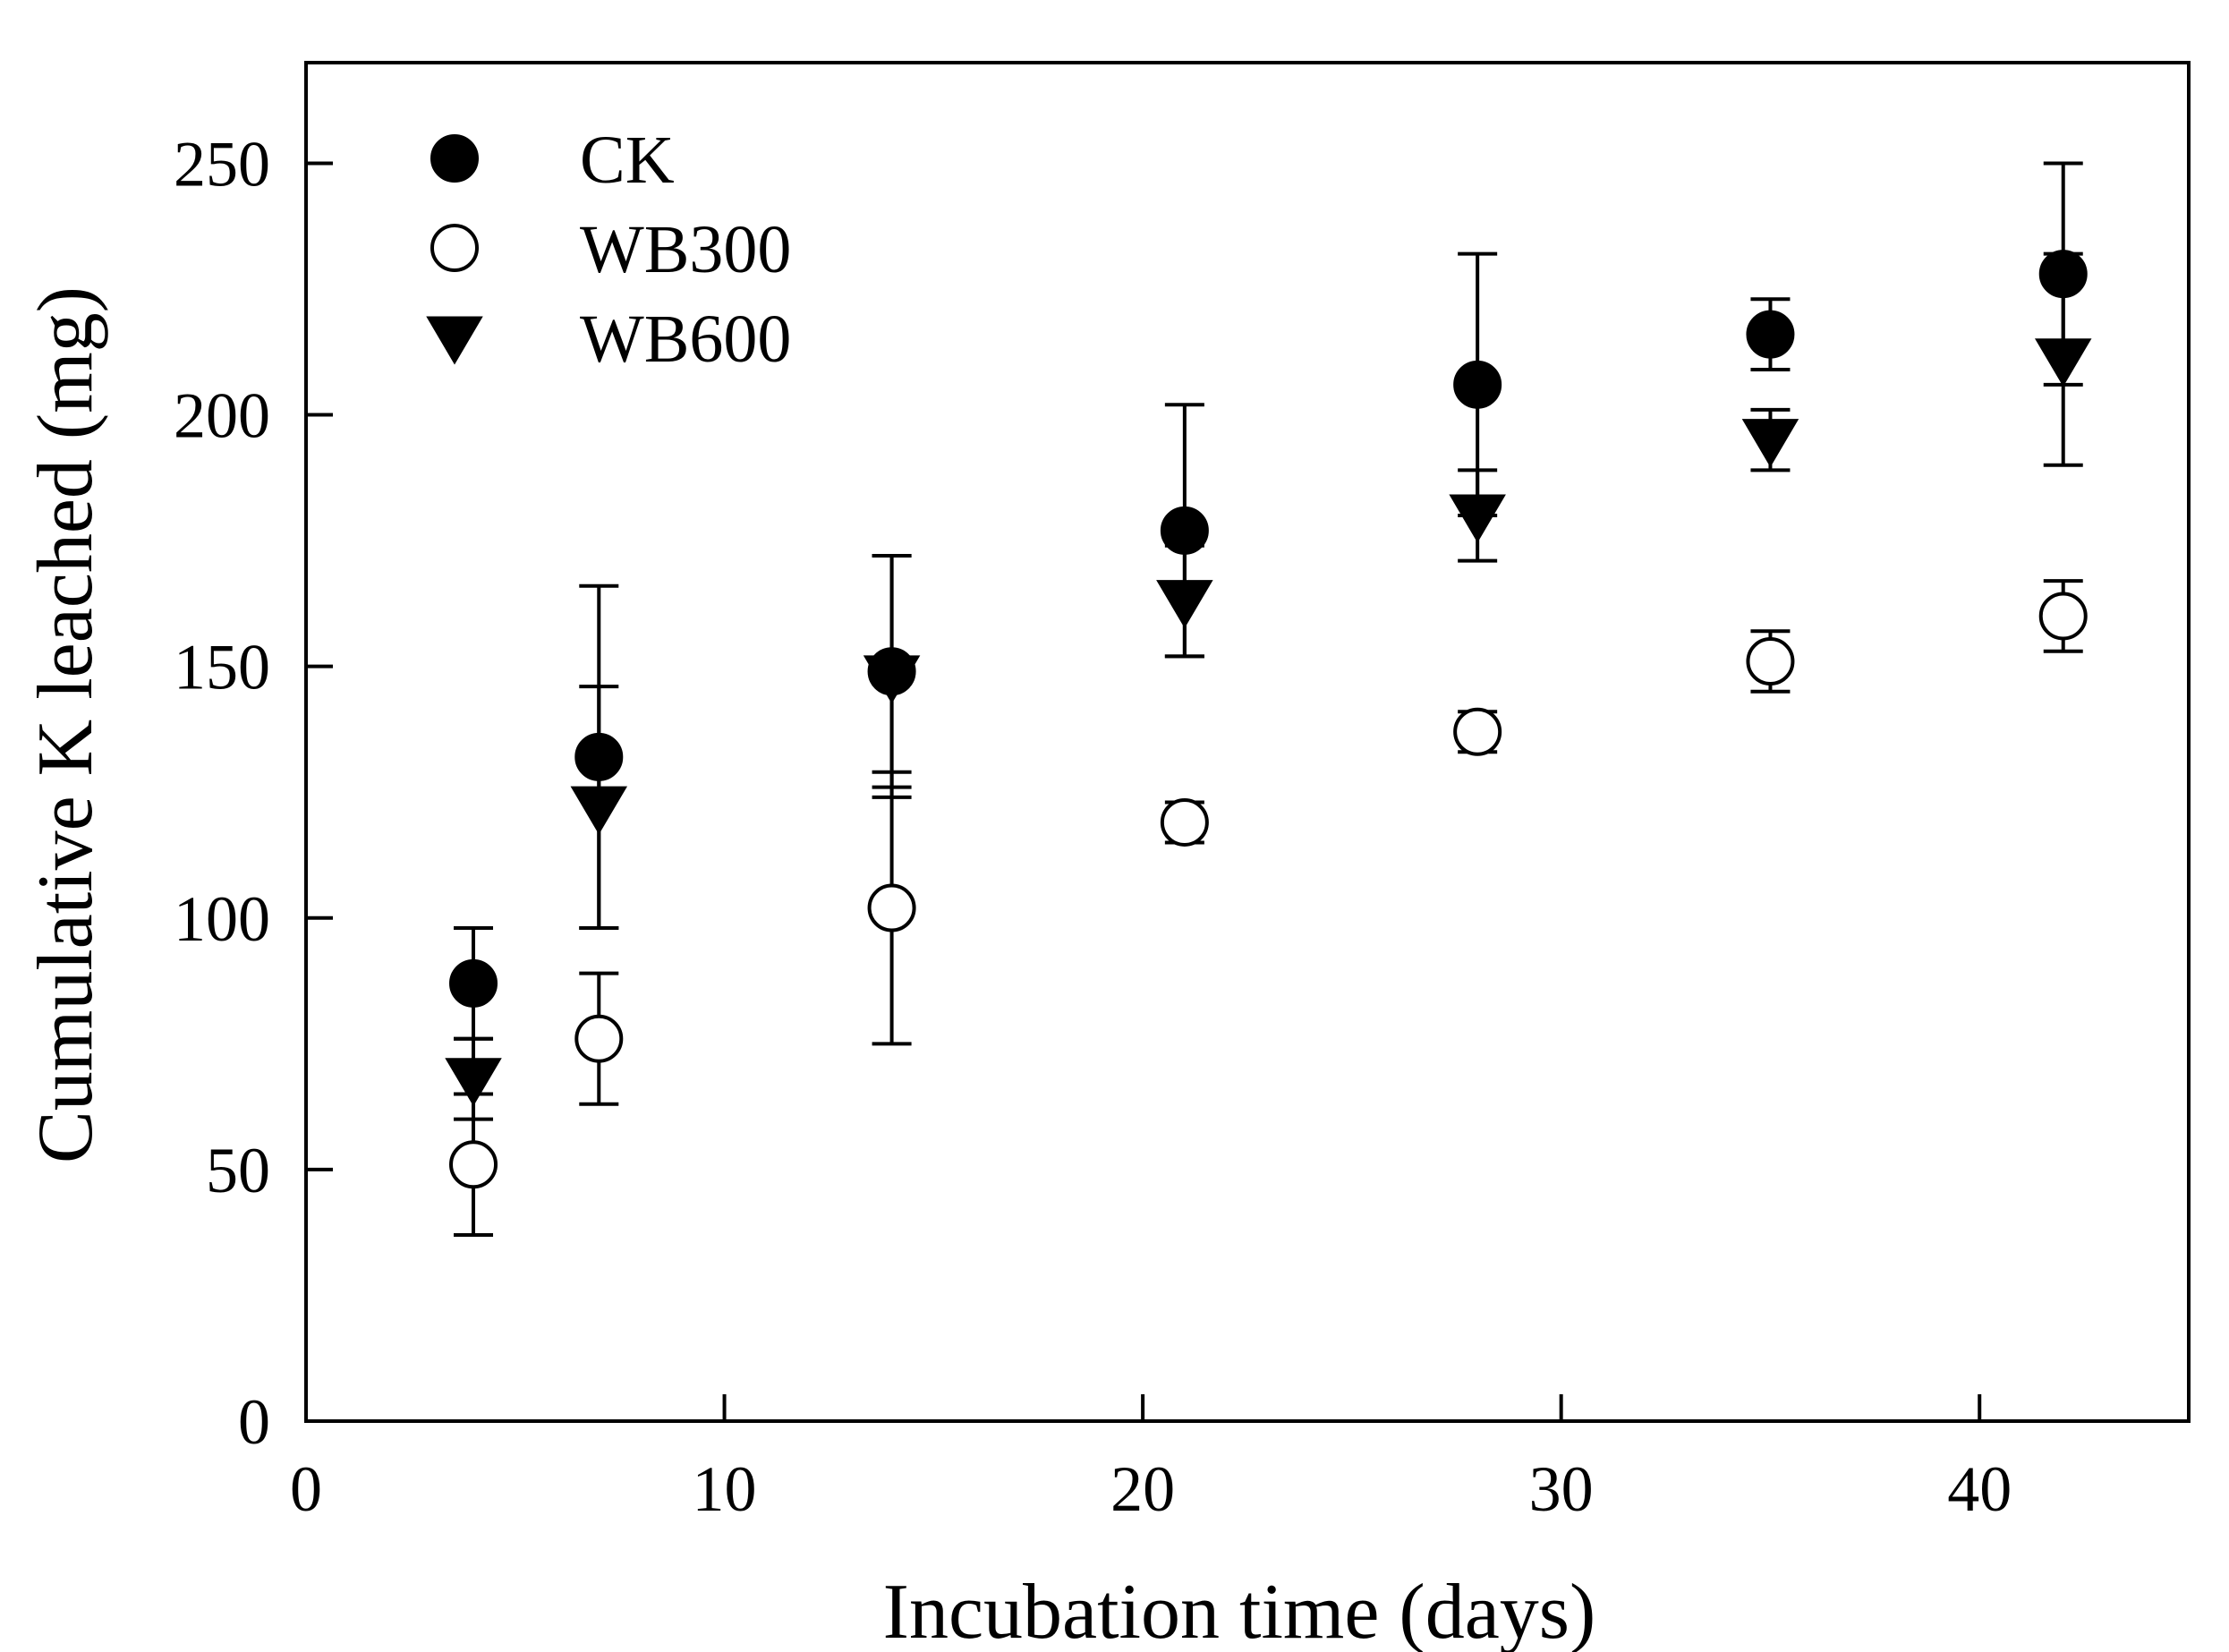 This screenshot has width=2229, height=1652. What do you see at coordinates (238, 1170) in the screenshot?
I see `y-tick-label: 50` at bounding box center [238, 1170].